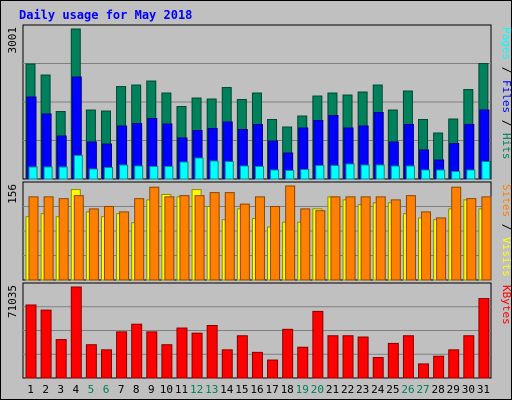 The image size is (512, 400). Describe the element at coordinates (506, 43) in the screenshot. I see `side-legend-item: Pages` at that location.